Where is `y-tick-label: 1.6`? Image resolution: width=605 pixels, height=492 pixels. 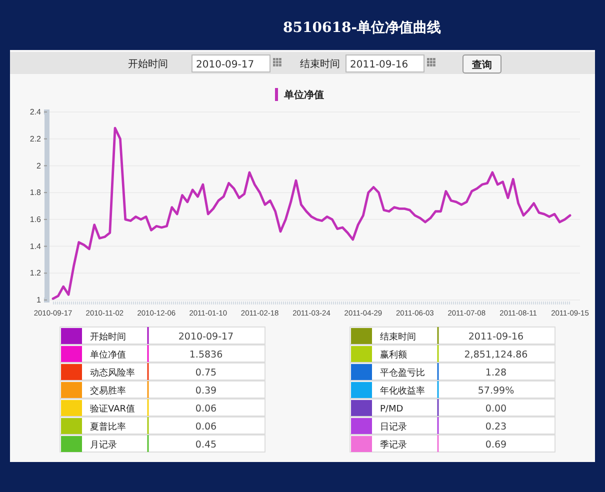 y-tick-label: 1.6 is located at coordinates (36, 219).